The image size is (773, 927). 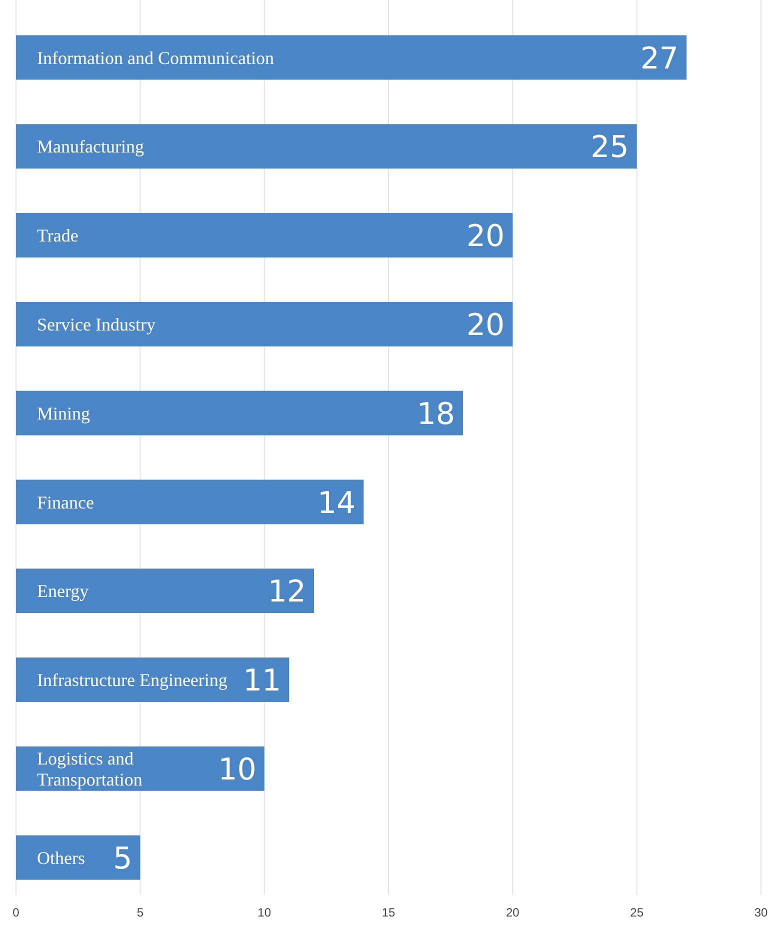 I want to click on y-tick-label: Mining, so click(x=63, y=413).